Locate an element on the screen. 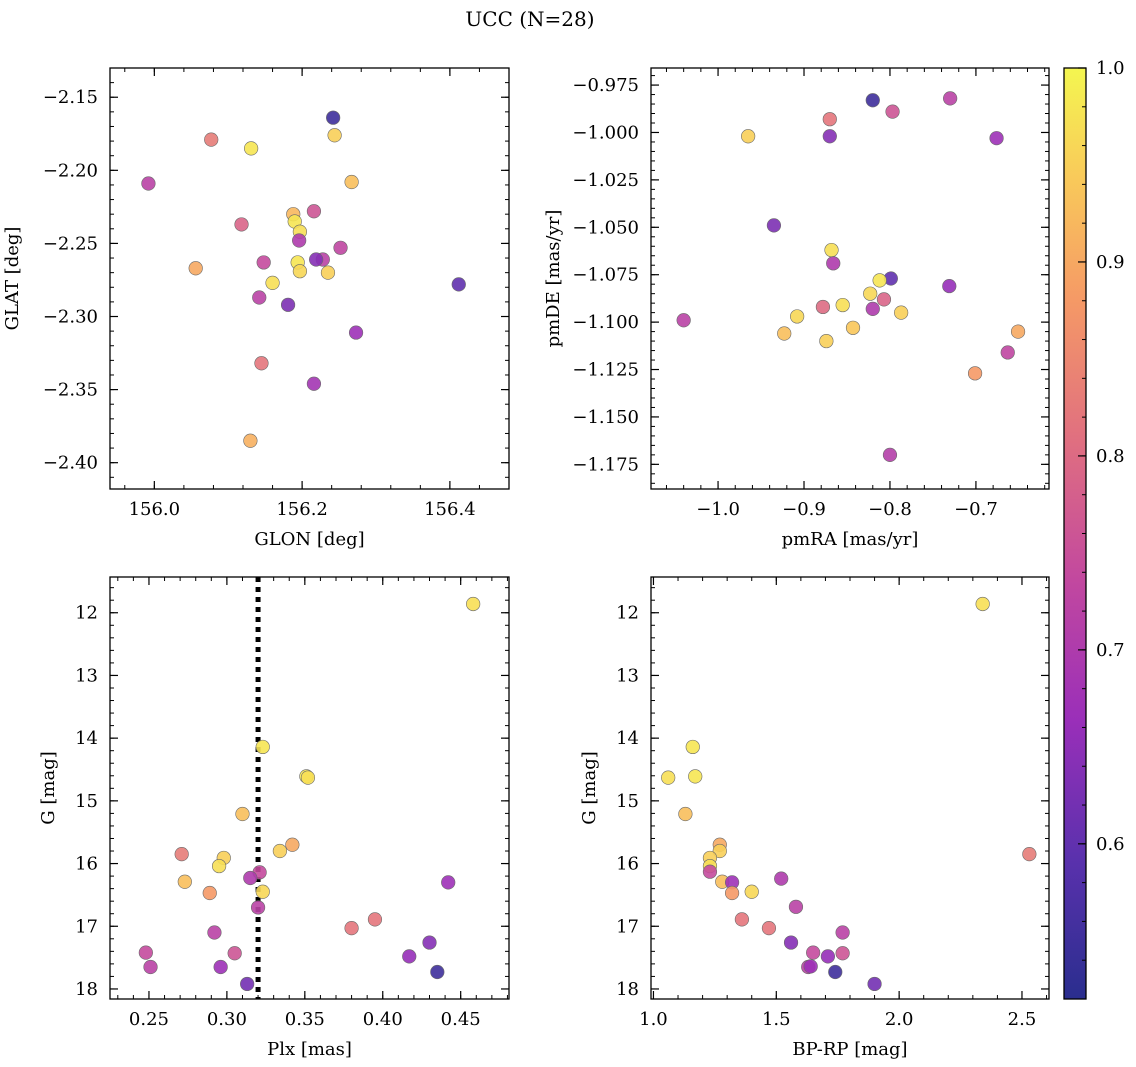 Image resolution: width=1136 pixels, height=1067 pixels. figure-title: UCC (N=28) is located at coordinates (529, 19).